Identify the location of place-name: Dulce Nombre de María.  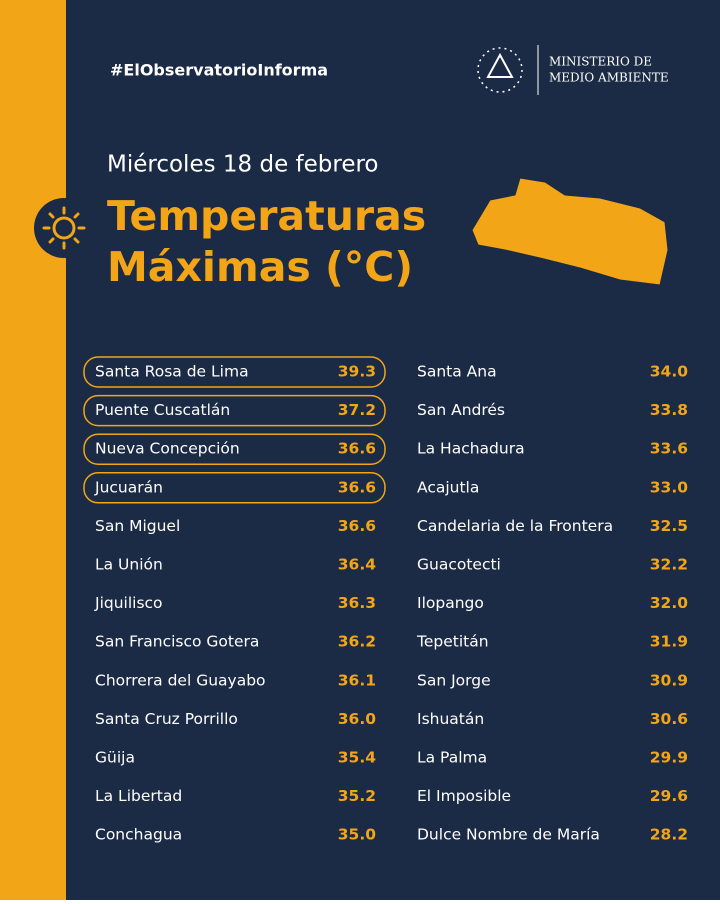
(508, 835).